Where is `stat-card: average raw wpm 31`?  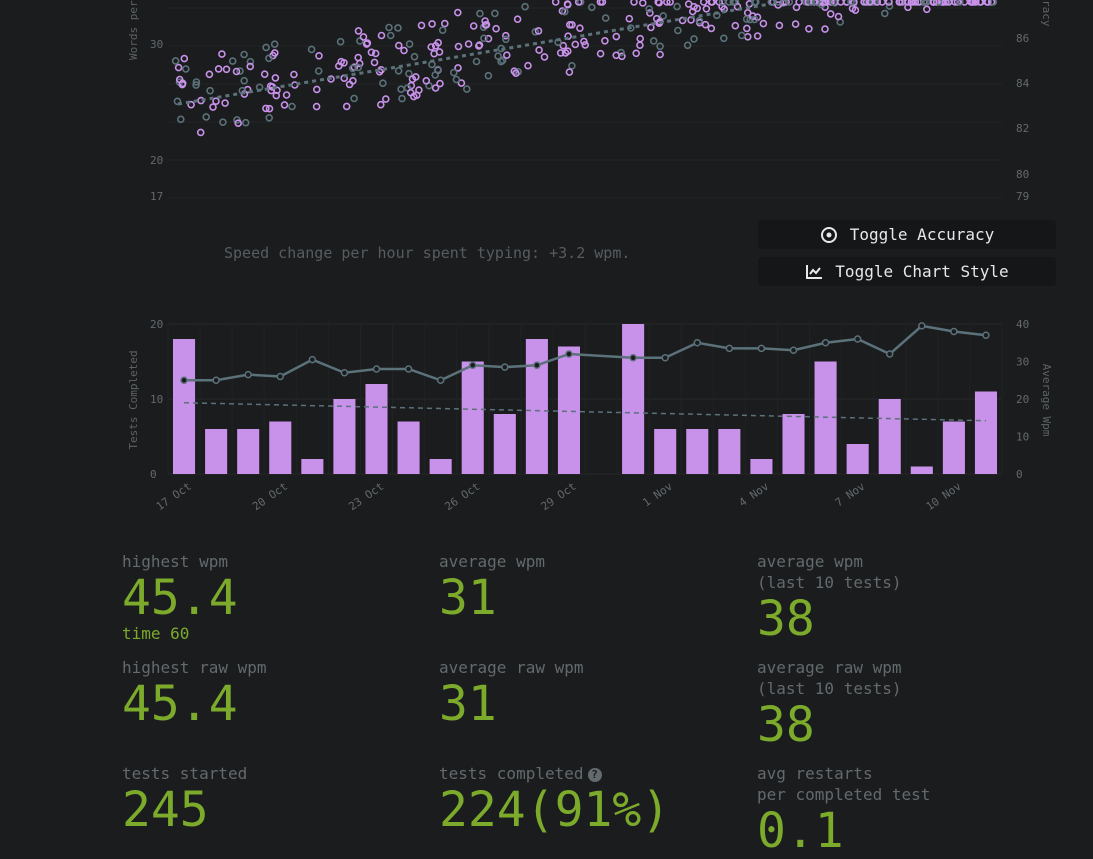
stat-card: average raw wpm 31 is located at coordinates (511, 693).